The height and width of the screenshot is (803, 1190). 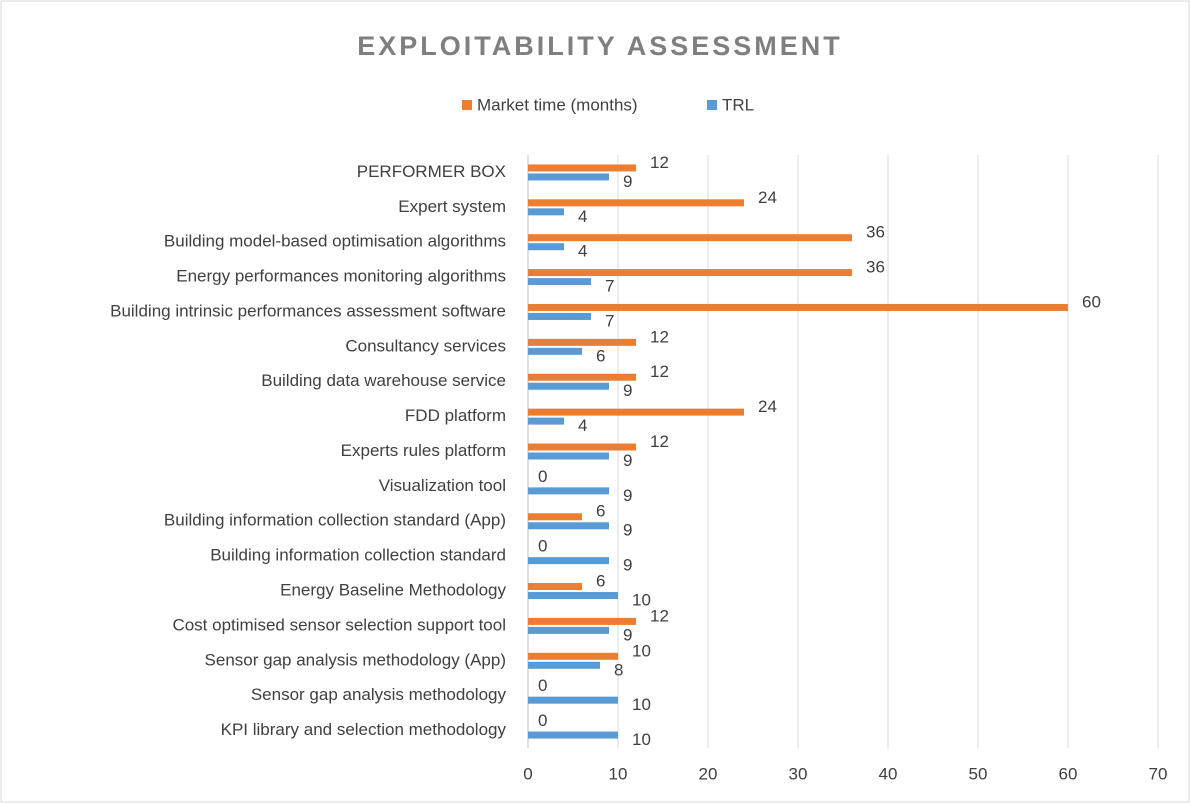 What do you see at coordinates (455, 415) in the screenshot?
I see `y-tick-label: FDD platform` at bounding box center [455, 415].